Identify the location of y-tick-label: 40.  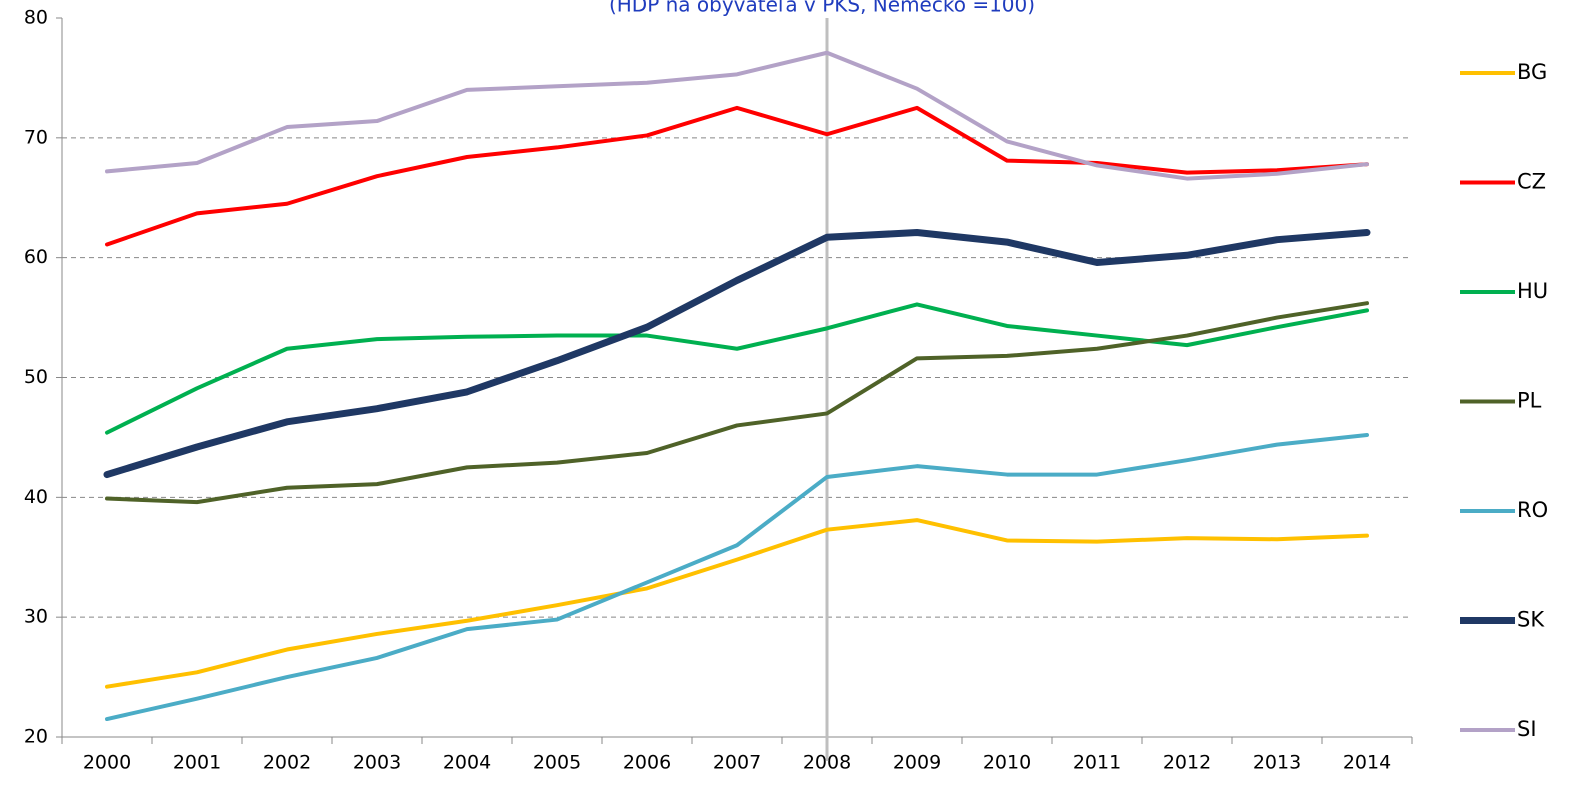
(36, 497).